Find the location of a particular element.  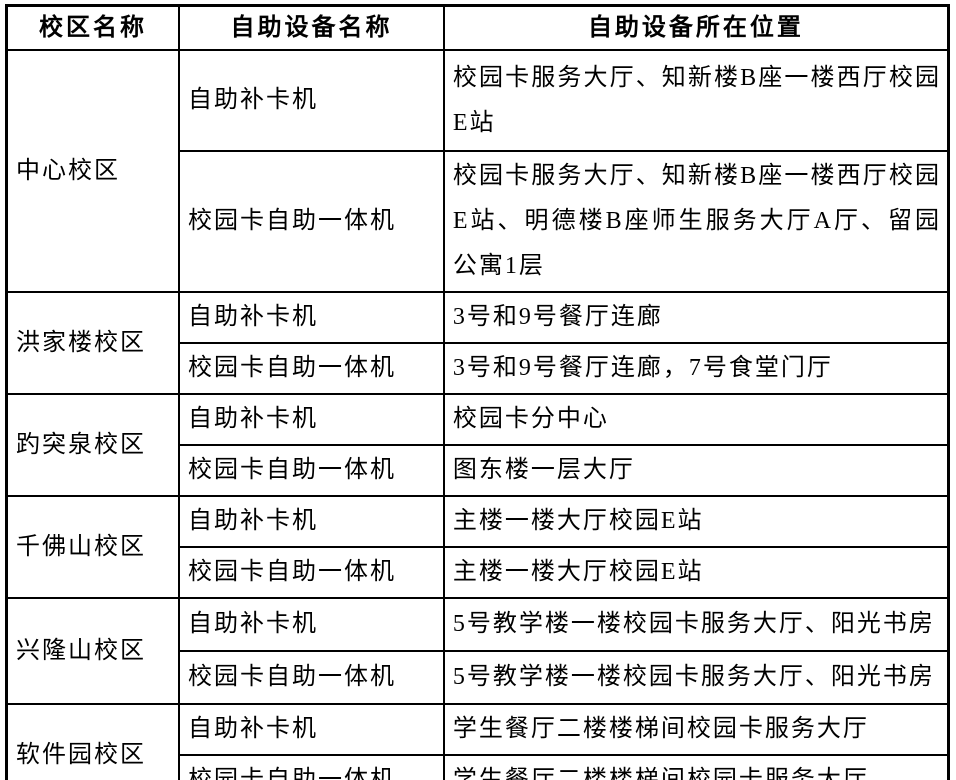

table-row: 校园卡自助一体机 主楼一楼大厅校园E站 is located at coordinates (478, 572).